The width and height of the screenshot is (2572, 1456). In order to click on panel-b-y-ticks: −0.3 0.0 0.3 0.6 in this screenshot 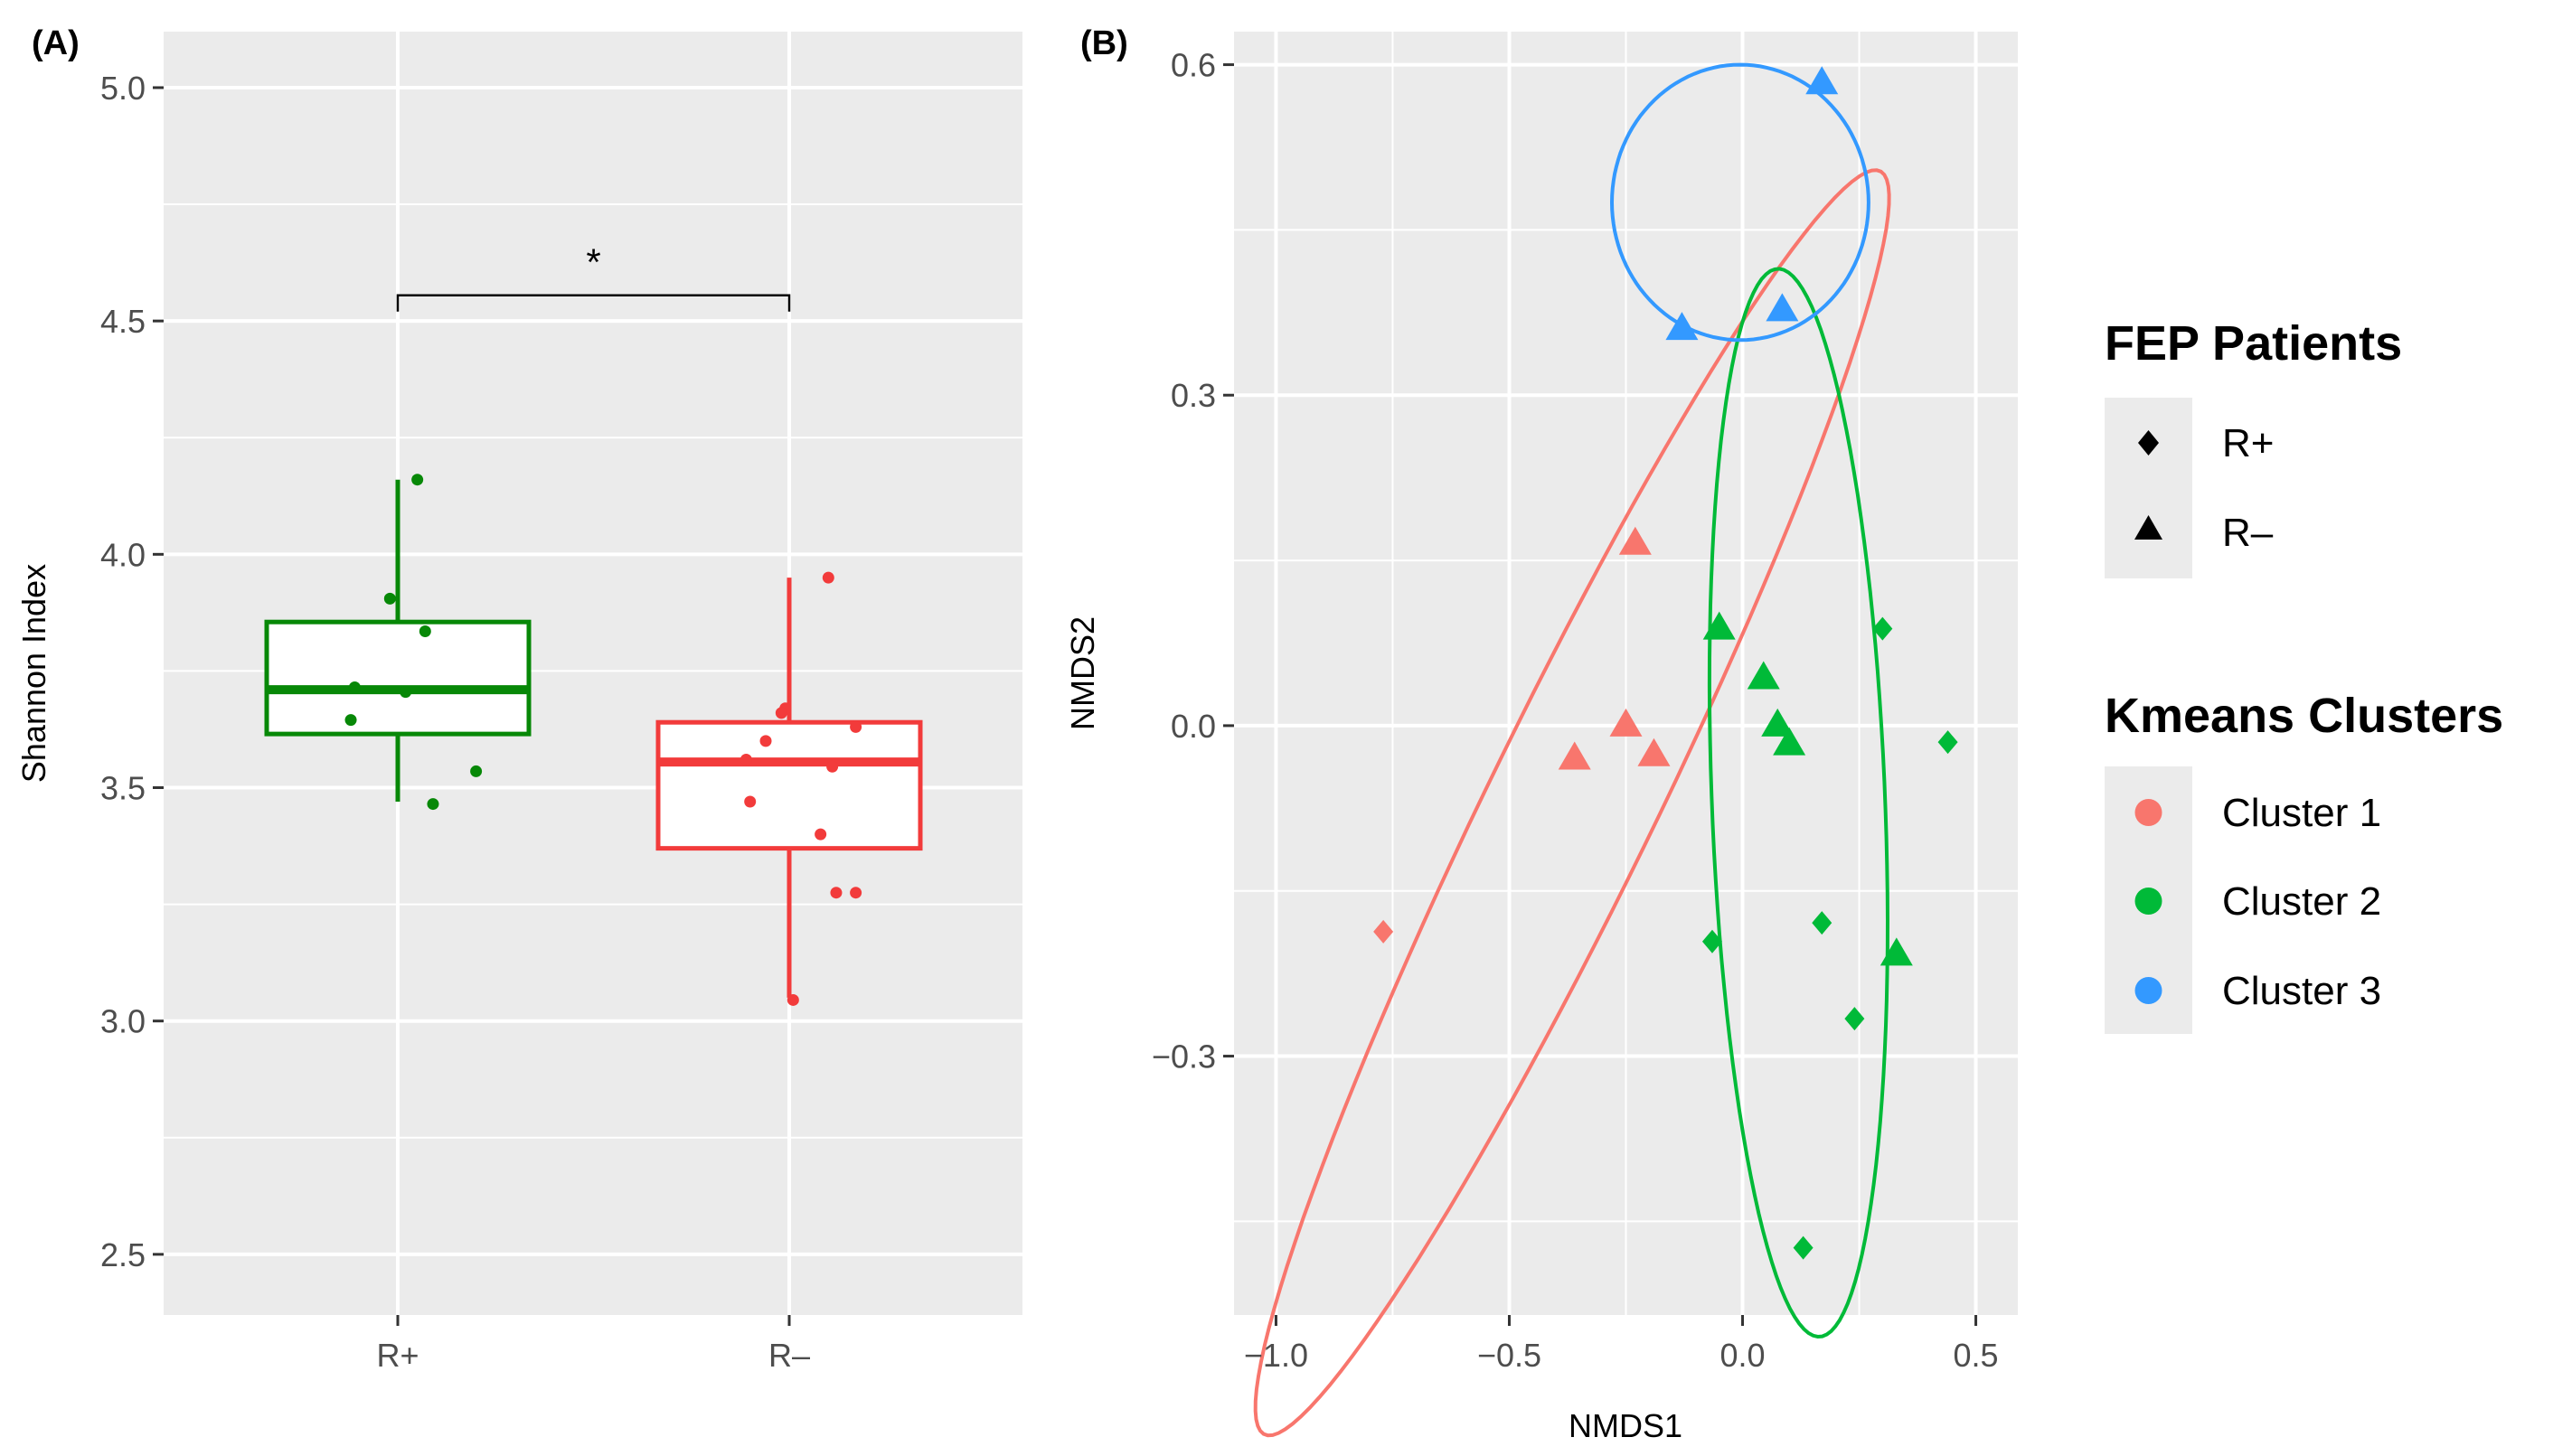, I will do `click(1193, 562)`.